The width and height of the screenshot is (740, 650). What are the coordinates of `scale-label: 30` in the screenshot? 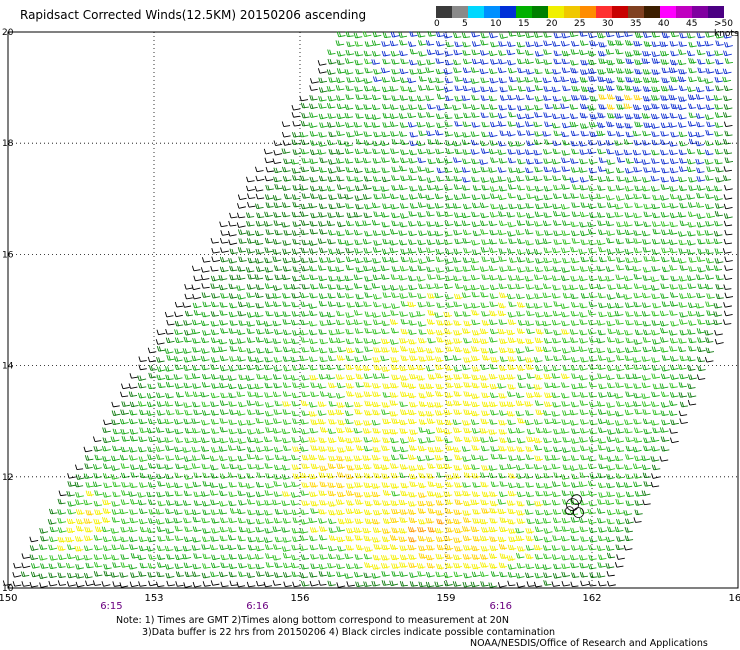 It's located at (608, 24).